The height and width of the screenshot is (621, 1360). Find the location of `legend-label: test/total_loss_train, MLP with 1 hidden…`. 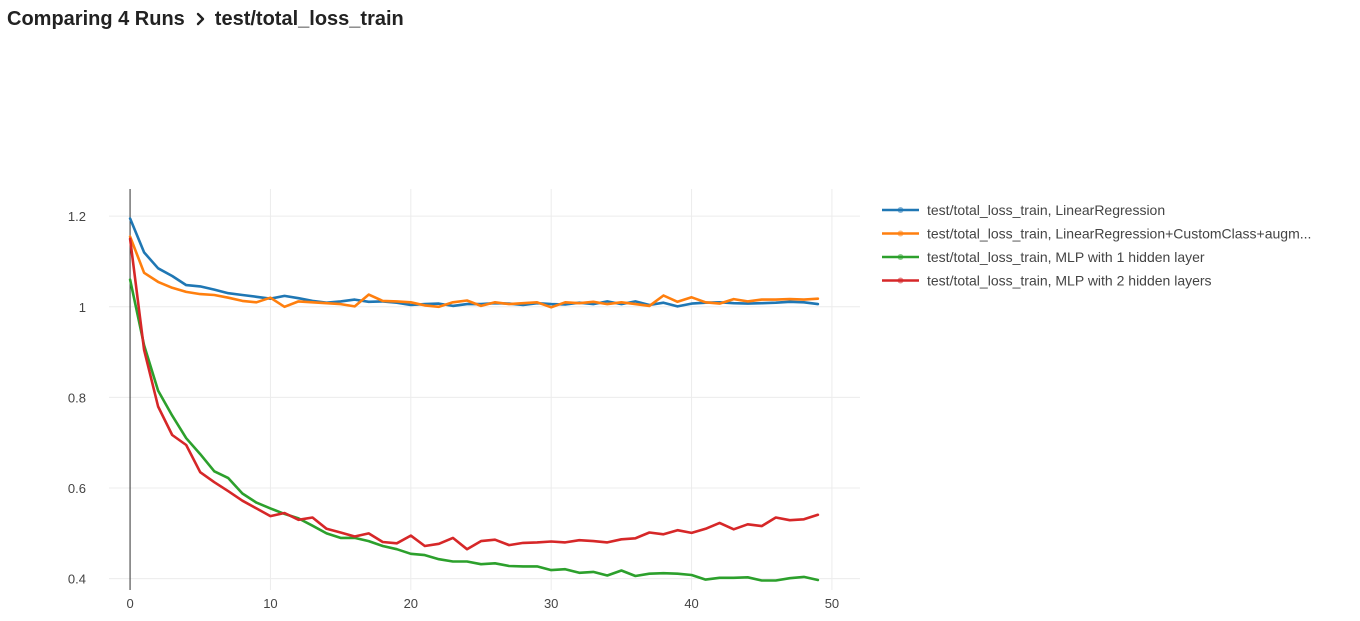

legend-label: test/total_loss_train, MLP with 1 hidden… is located at coordinates (1066, 257).